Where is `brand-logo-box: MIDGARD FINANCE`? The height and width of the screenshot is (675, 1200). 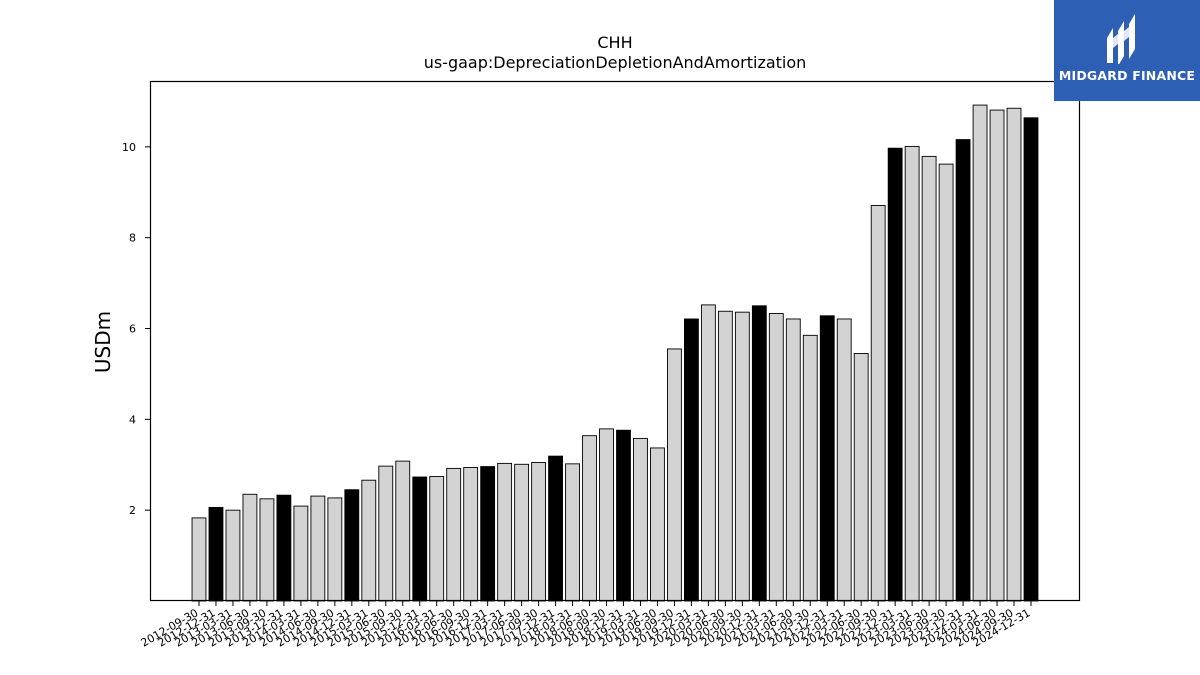 brand-logo-box: MIDGARD FINANCE is located at coordinates (1127, 50).